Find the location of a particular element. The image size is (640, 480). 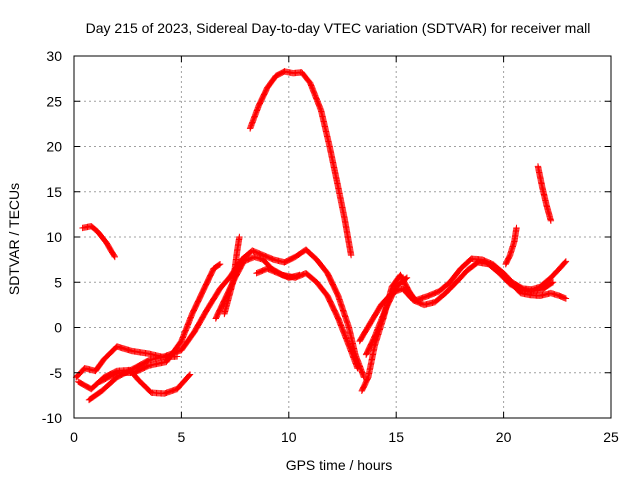

x-tick-label: 0 is located at coordinates (74, 437).